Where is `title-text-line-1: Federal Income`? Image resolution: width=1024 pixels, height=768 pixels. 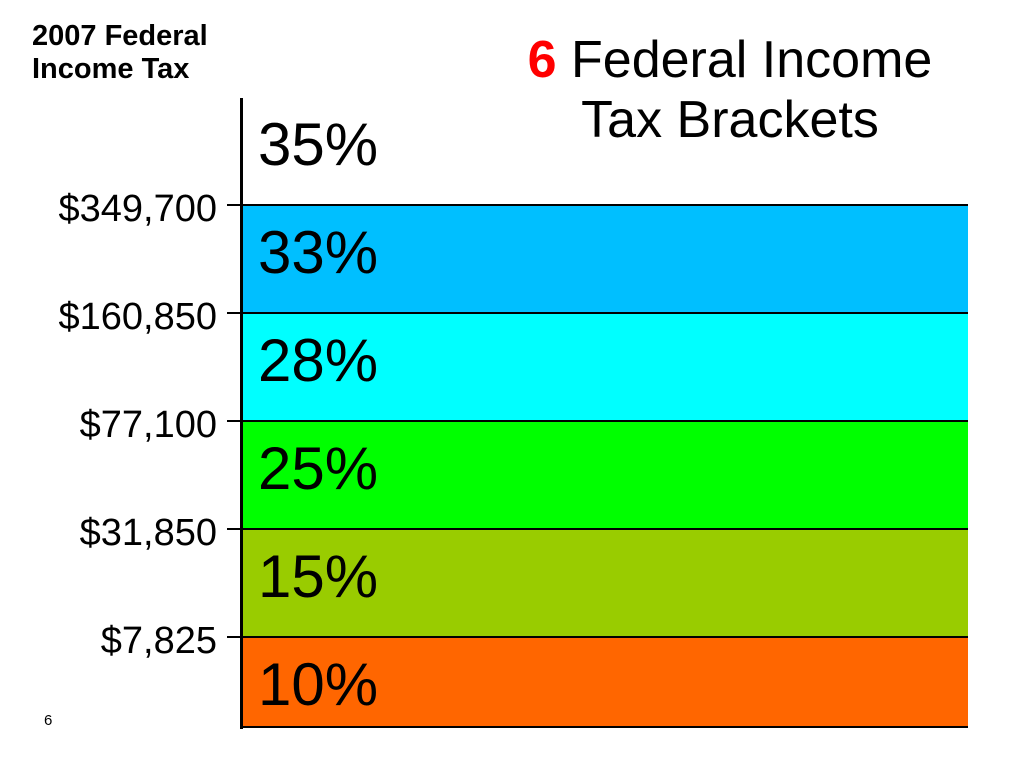 title-text-line-1: Federal Income is located at coordinates (752, 60).